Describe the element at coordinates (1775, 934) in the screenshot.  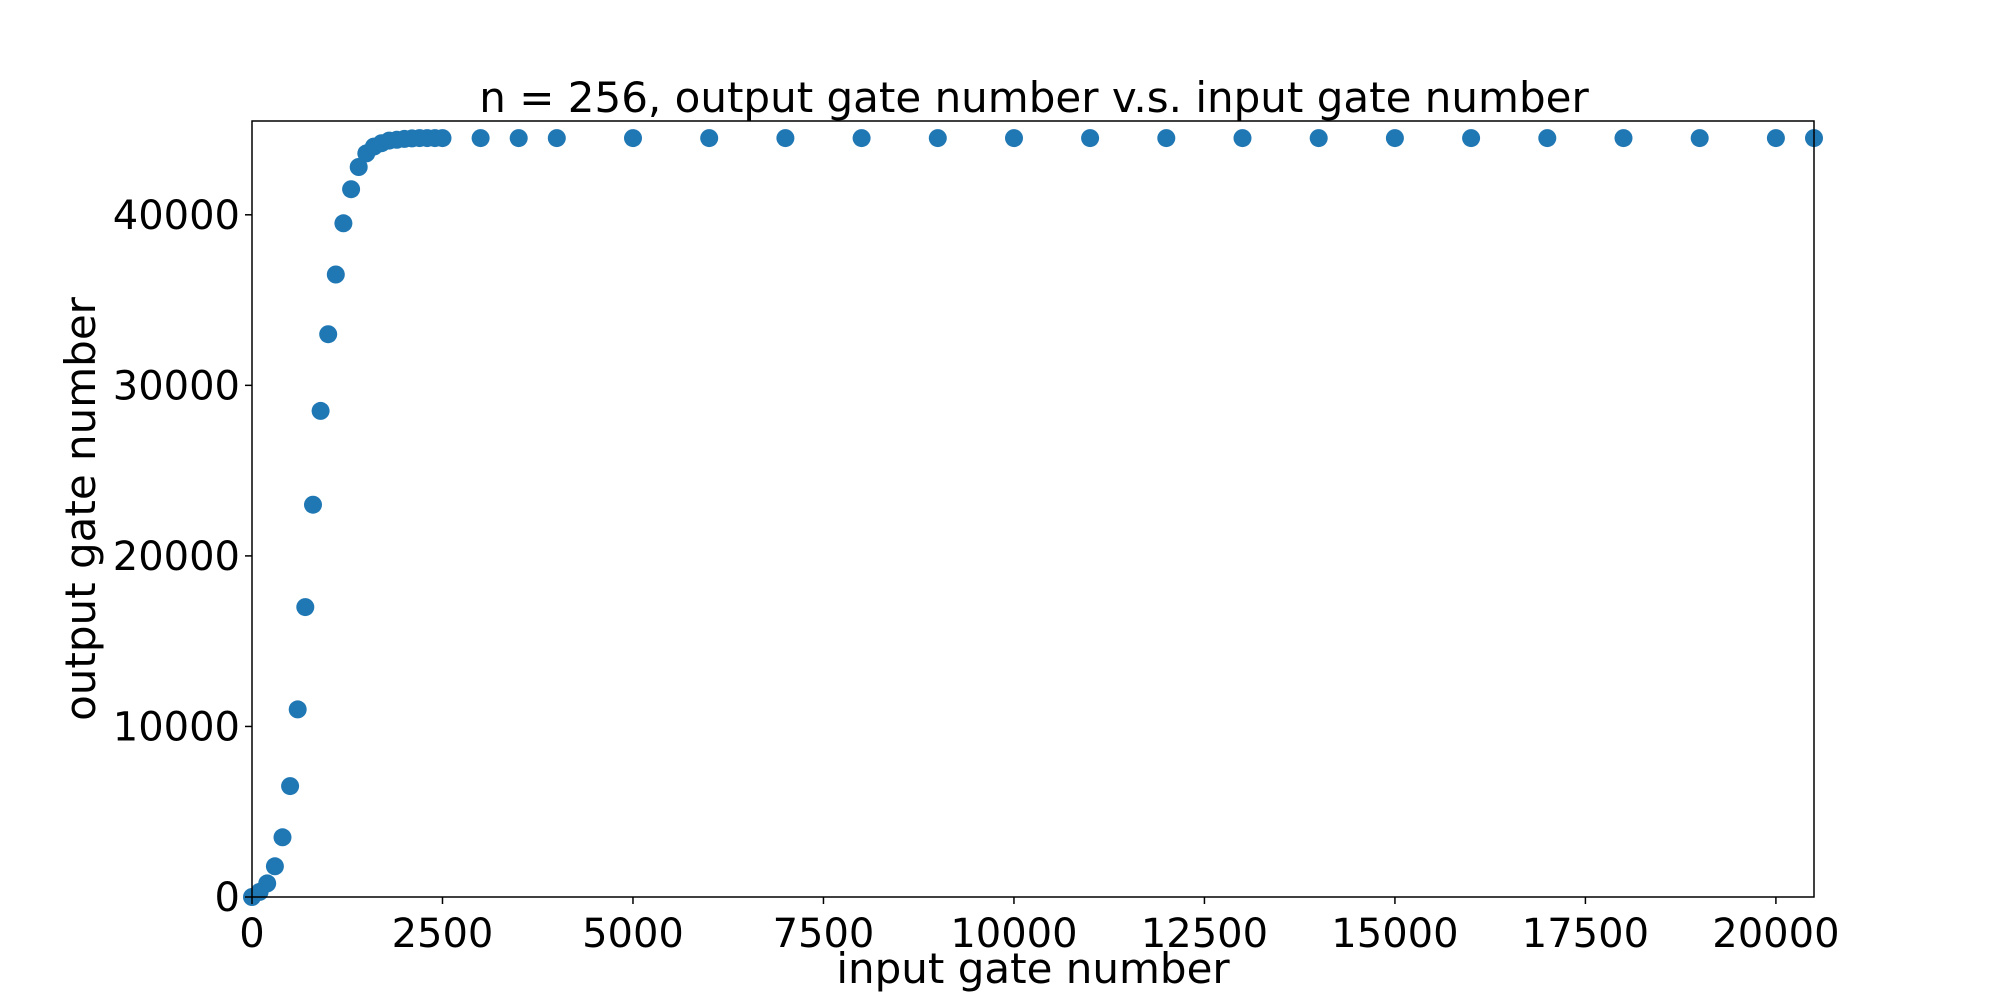
I see `x-tick-label: 20000` at that location.